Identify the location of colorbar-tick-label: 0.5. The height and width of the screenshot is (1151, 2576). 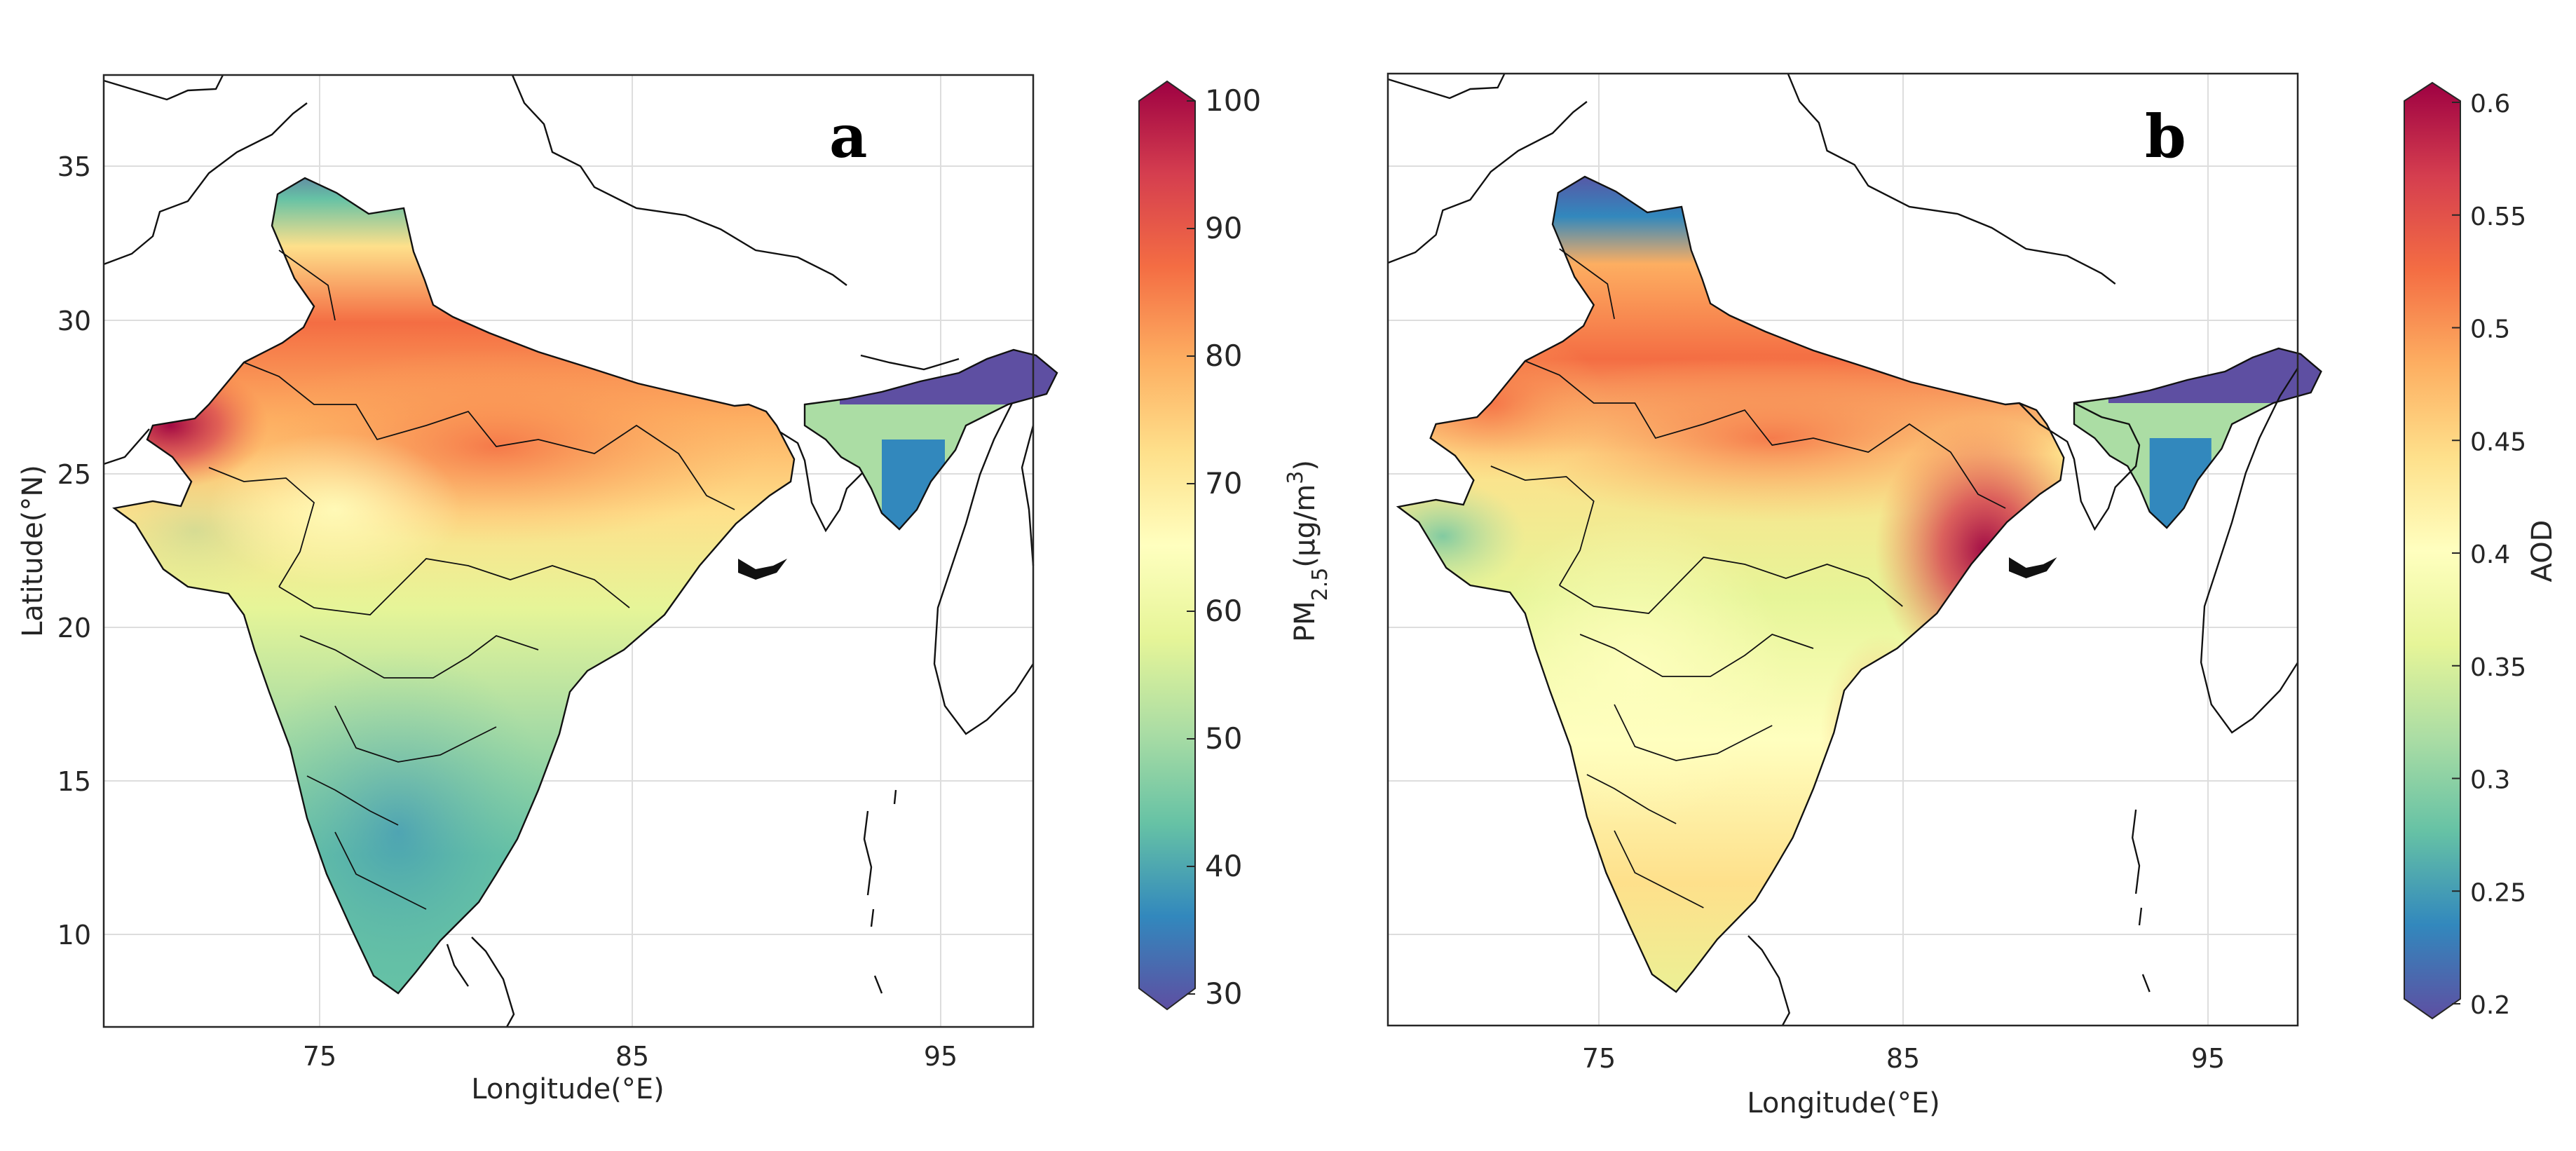
(2490, 329).